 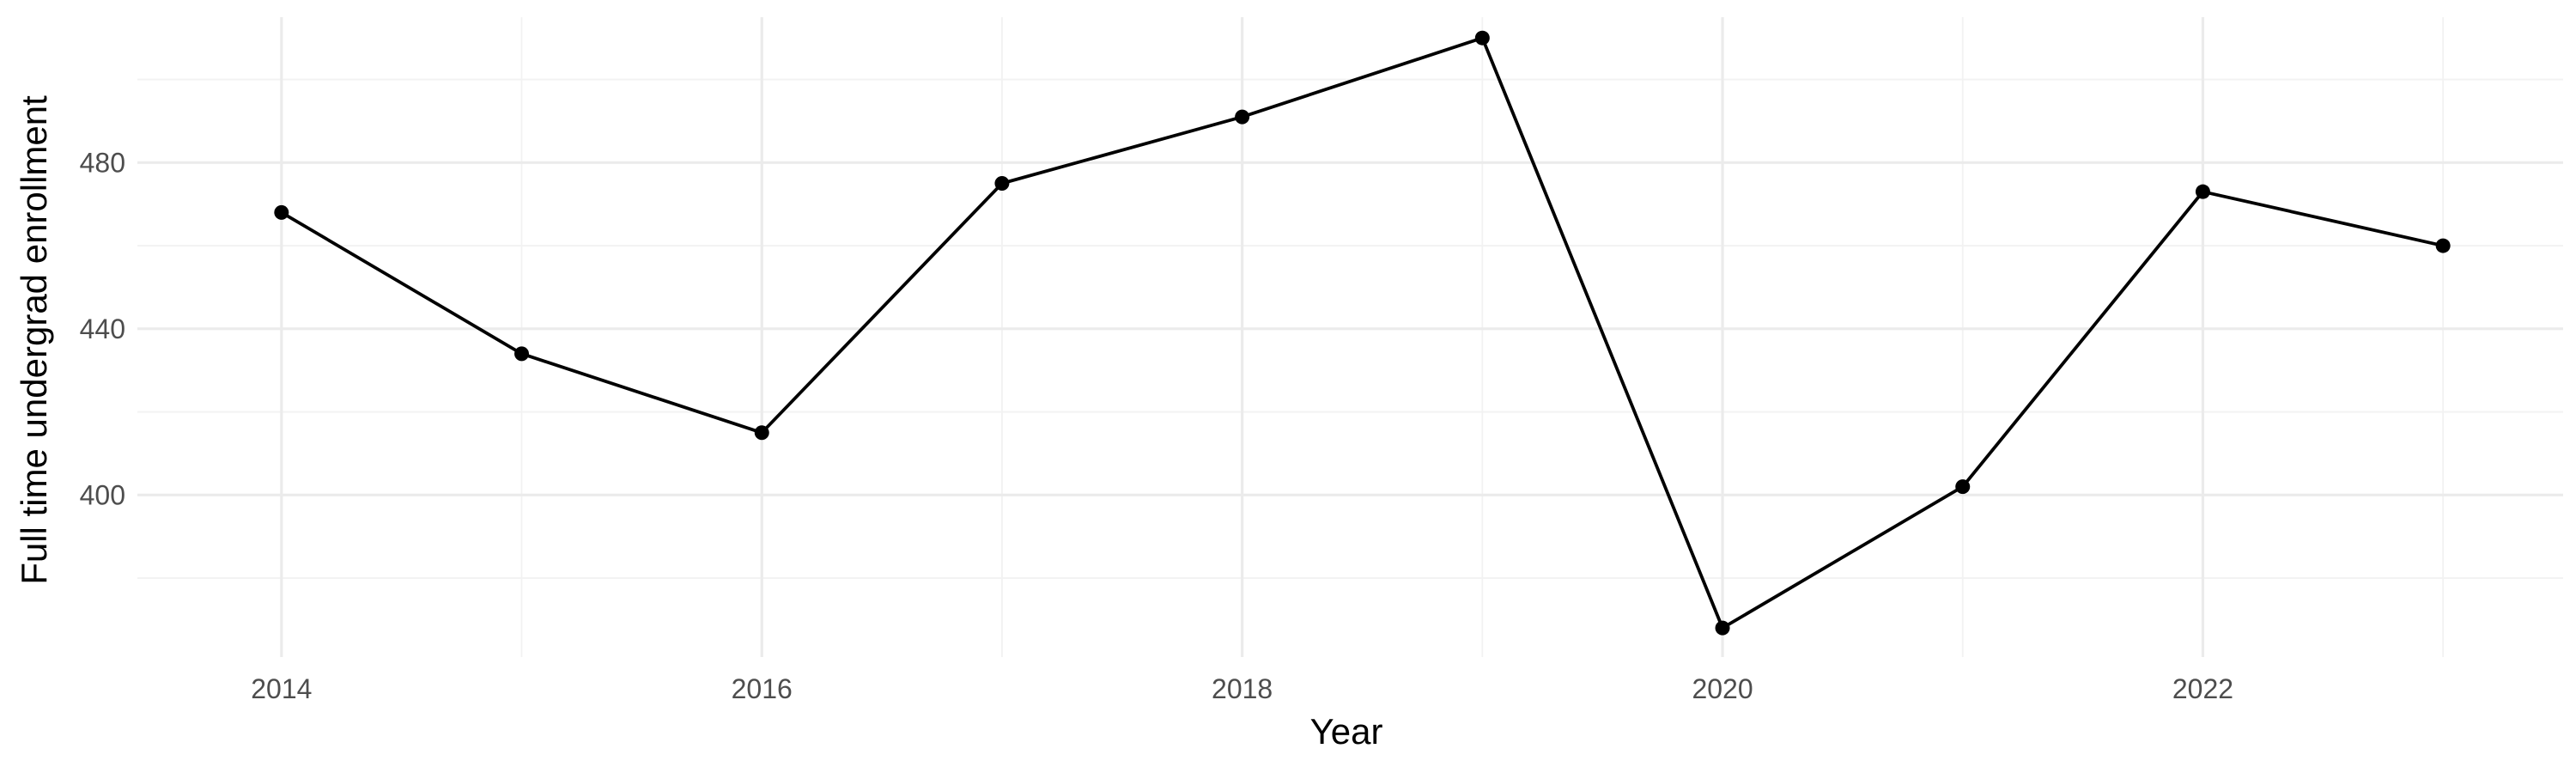 I want to click on y-tick-label: 440, so click(x=102, y=328).